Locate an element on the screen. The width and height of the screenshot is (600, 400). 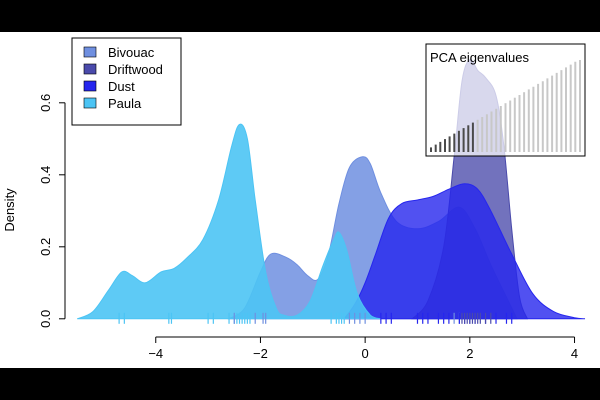
inset-bars is located at coordinates (505, 106).